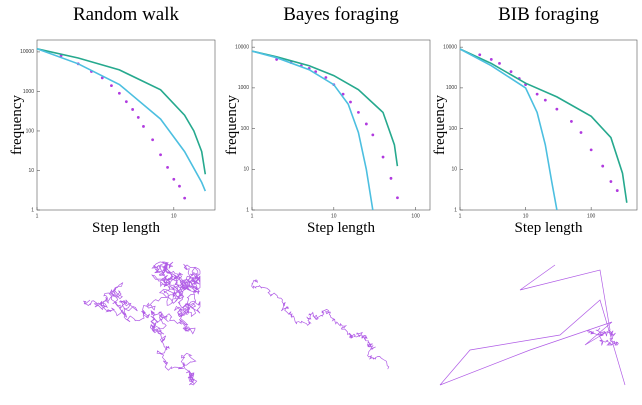 This screenshot has height=405, width=642. What do you see at coordinates (341, 14) in the screenshot?
I see `chart-title: Bayes foraging` at bounding box center [341, 14].